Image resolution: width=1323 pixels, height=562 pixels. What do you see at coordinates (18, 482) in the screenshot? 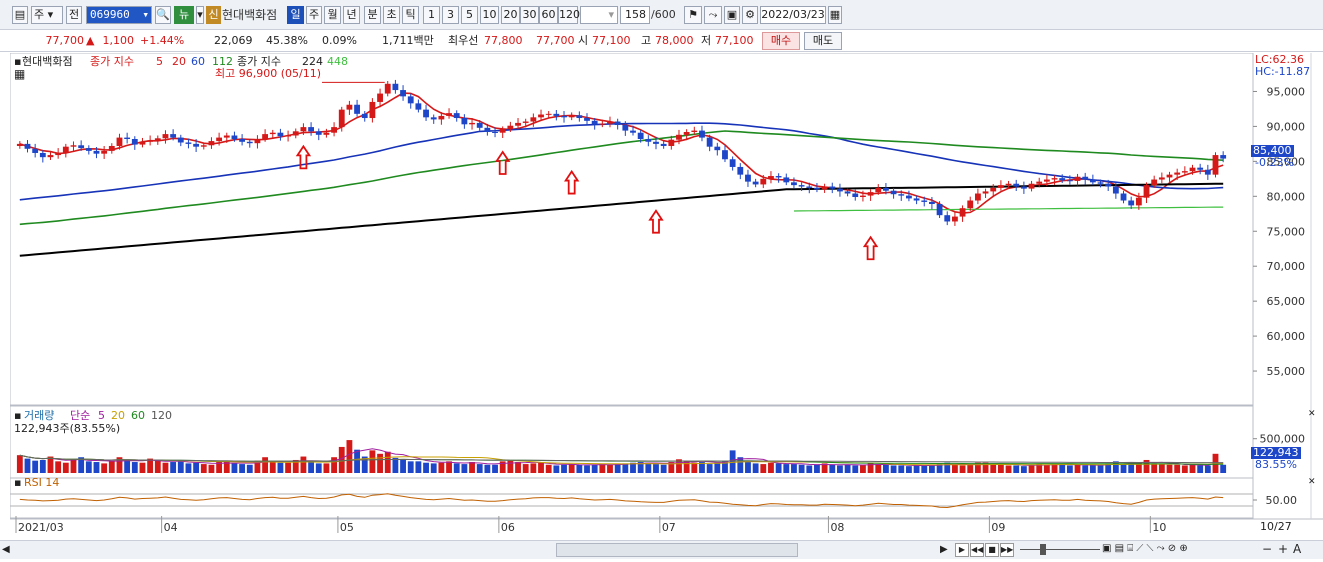
I see `rsi-handle-icon: ▪` at bounding box center [18, 482].